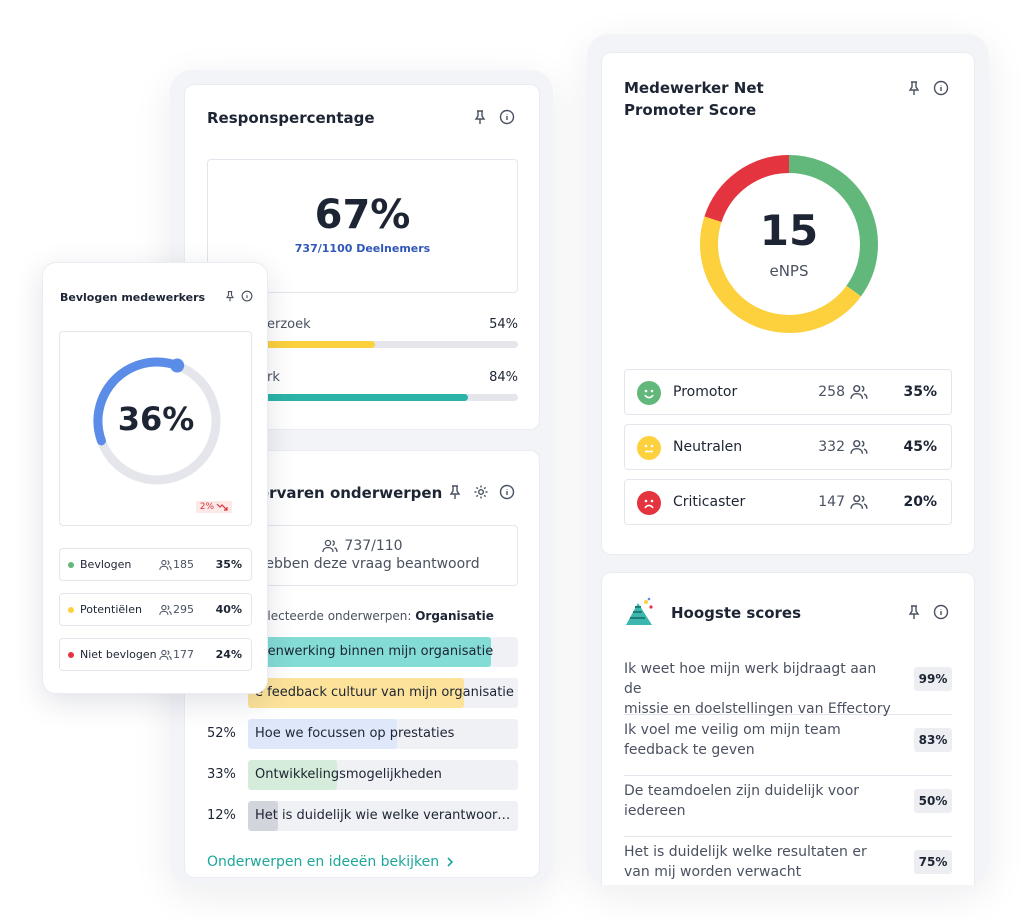 This screenshot has width=1024, height=920. Describe the element at coordinates (155, 564) in the screenshot. I see `engaged-row: Bevlogen 185 35%` at that location.